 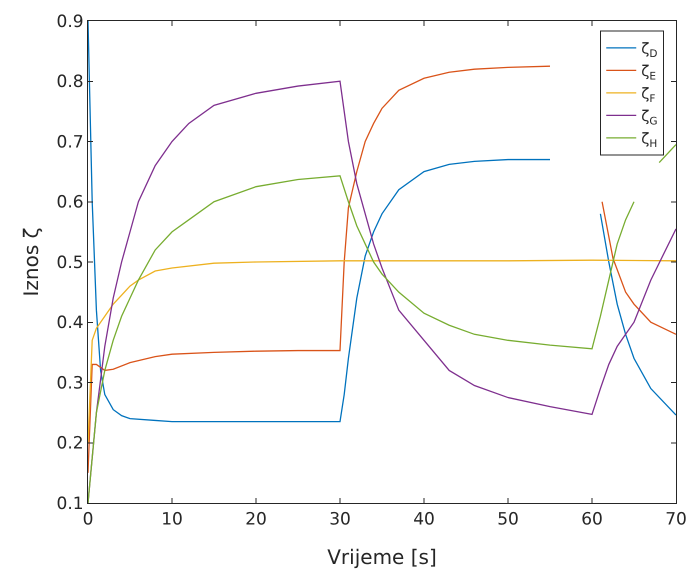 What do you see at coordinates (70, 202) in the screenshot?
I see `y-tick-label: 0.6` at bounding box center [70, 202].